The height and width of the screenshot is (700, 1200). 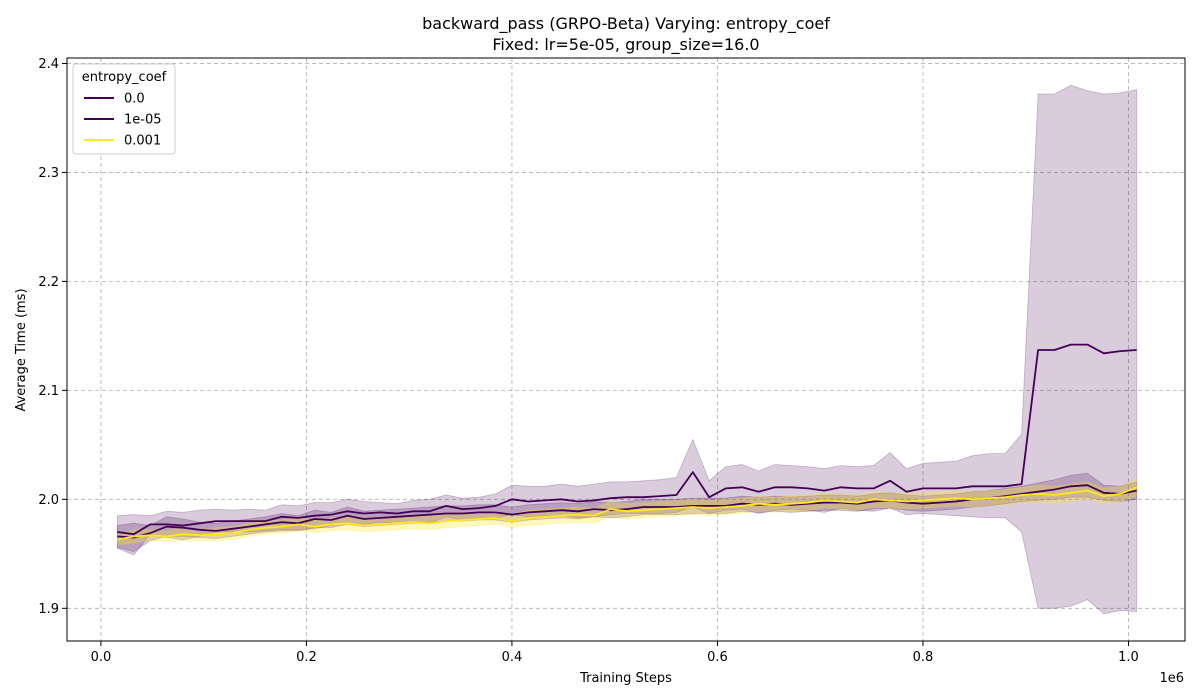 I want to click on legend-label-2: 1e-05, so click(x=143, y=120).